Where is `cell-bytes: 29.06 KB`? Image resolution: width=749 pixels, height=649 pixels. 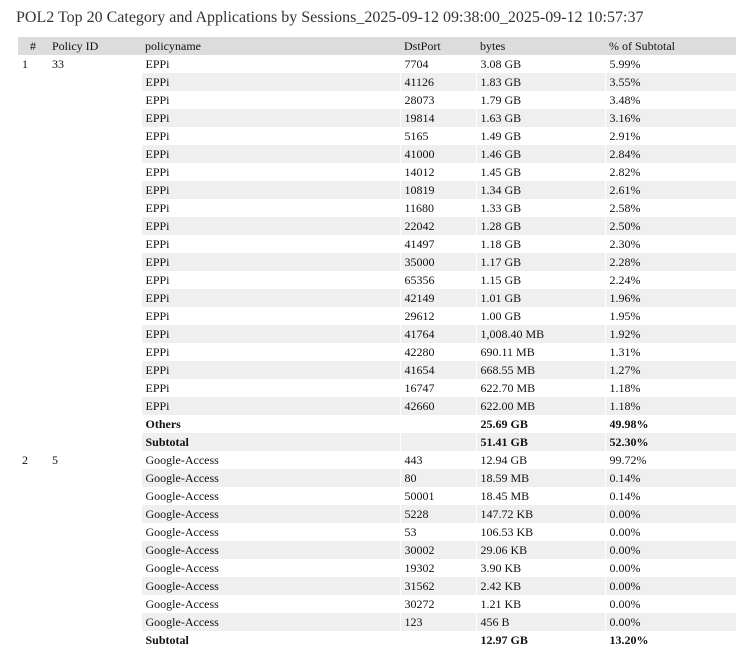 cell-bytes: 29.06 KB is located at coordinates (540, 550).